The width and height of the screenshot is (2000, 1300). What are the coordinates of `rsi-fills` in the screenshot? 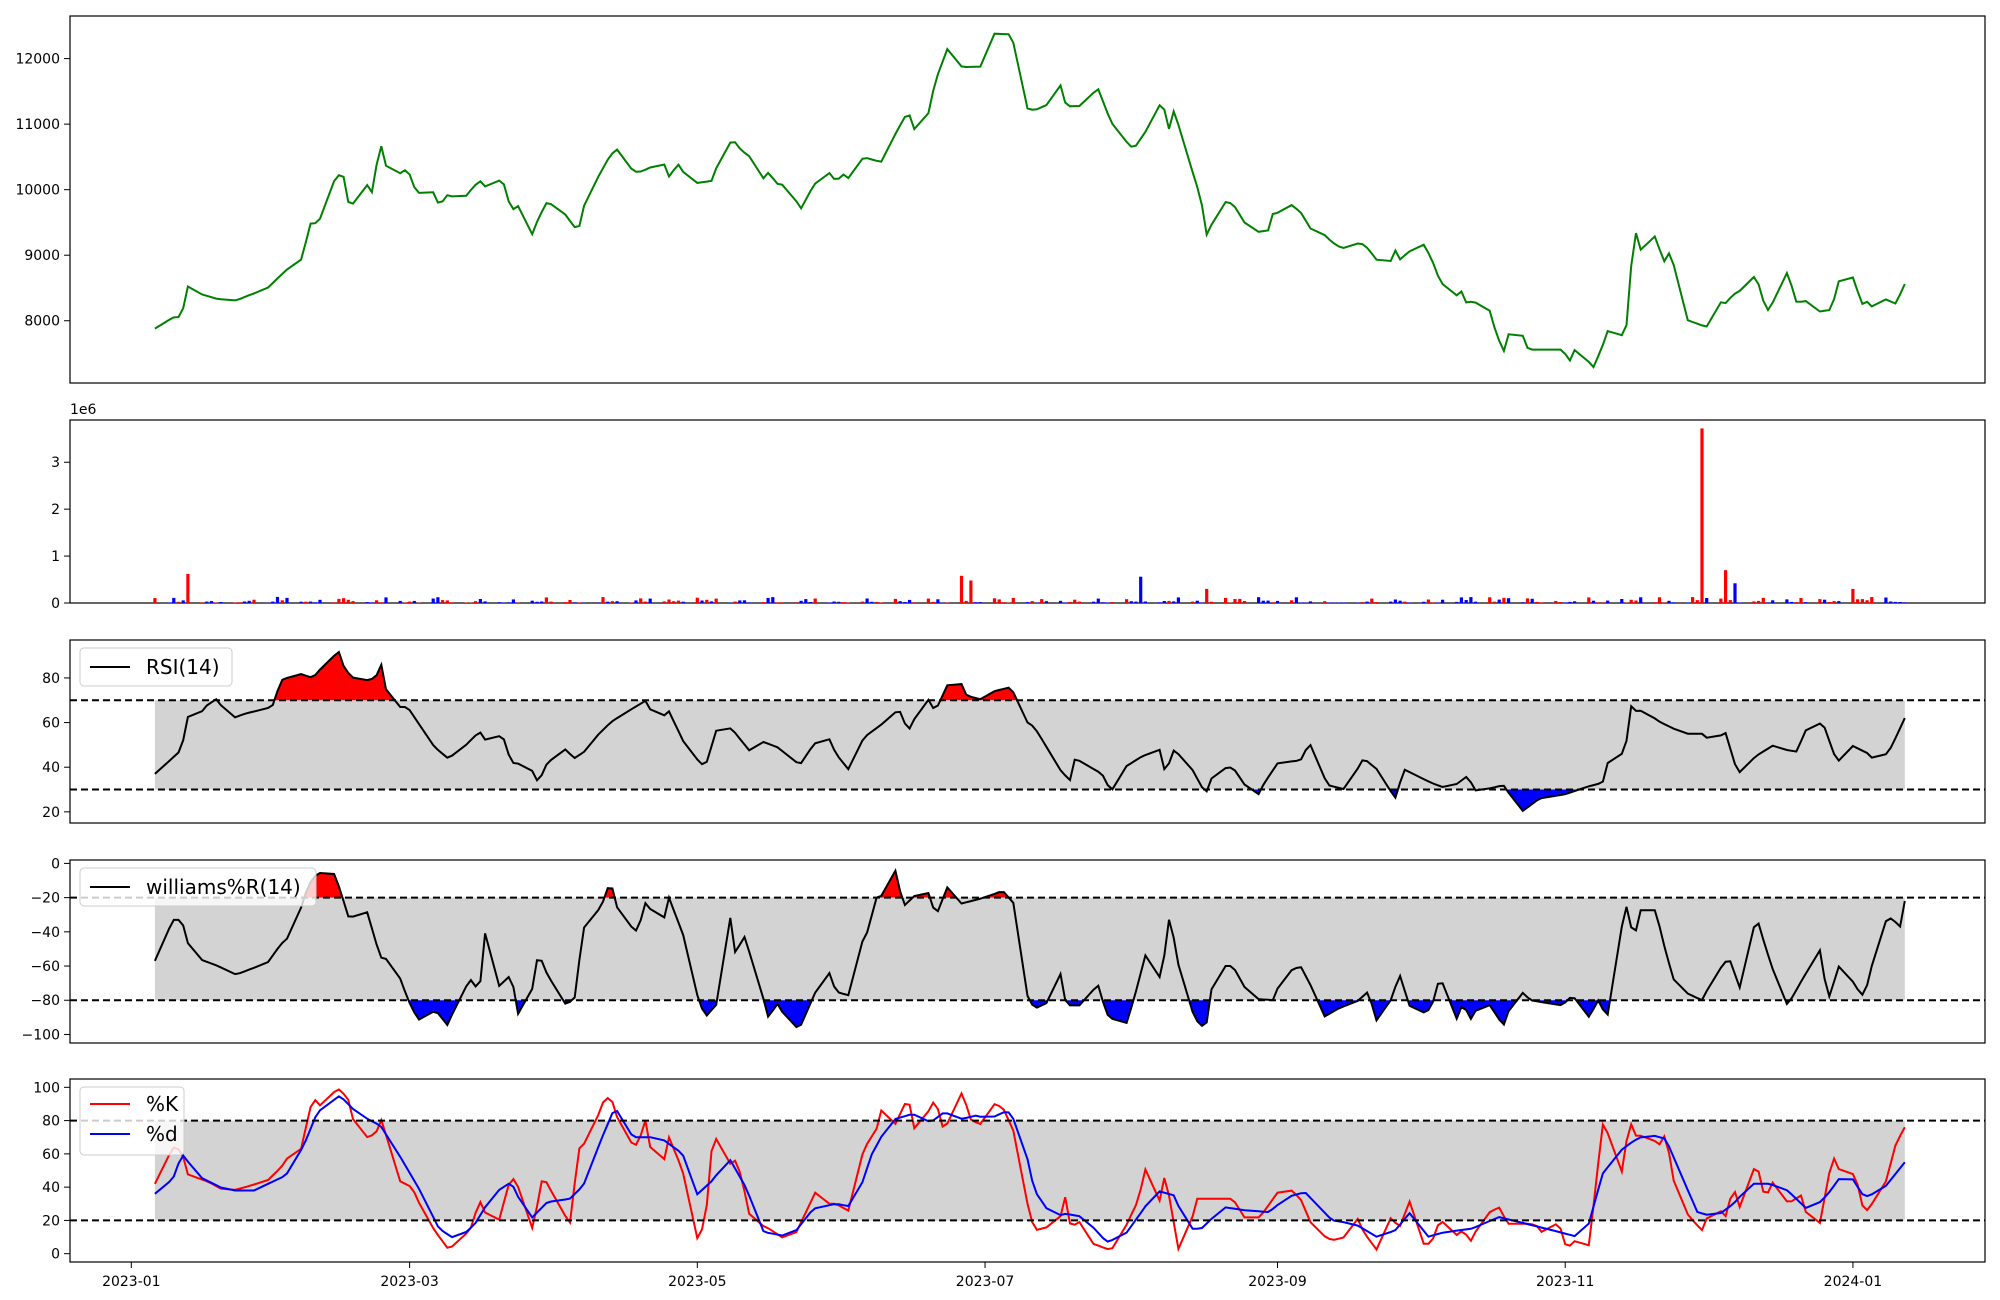 It's located at (1029, 731).